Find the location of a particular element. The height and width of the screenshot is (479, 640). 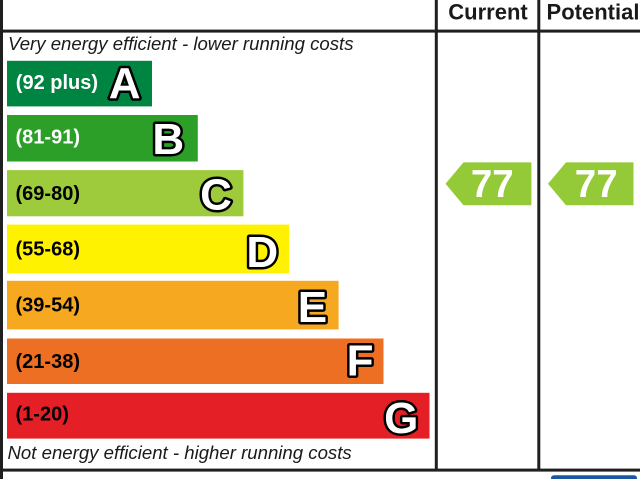

svg-text: (21-38) is located at coordinates (48, 362).